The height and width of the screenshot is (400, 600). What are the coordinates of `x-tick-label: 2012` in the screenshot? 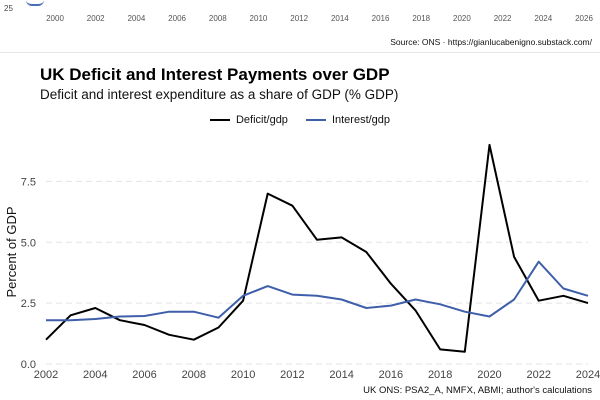 It's located at (292, 375).